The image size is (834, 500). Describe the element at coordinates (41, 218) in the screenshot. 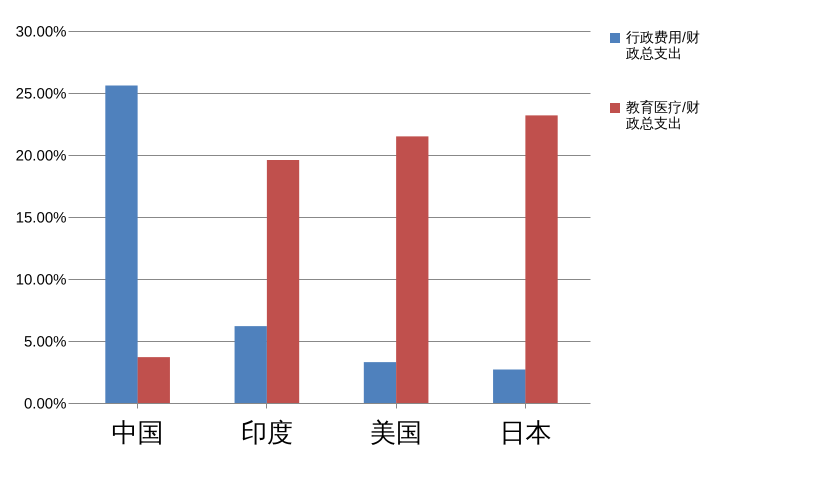

I see `y-tick-label: 15.00%` at that location.